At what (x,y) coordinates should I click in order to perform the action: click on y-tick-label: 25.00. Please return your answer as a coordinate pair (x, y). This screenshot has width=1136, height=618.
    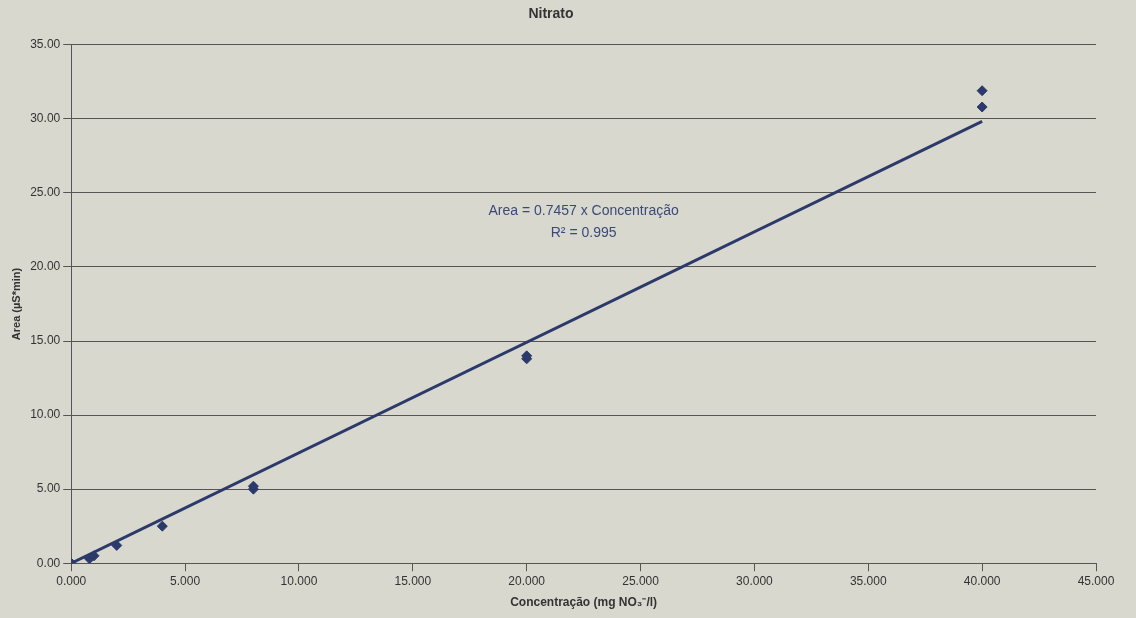
    Looking at the image, I should click on (45, 192).